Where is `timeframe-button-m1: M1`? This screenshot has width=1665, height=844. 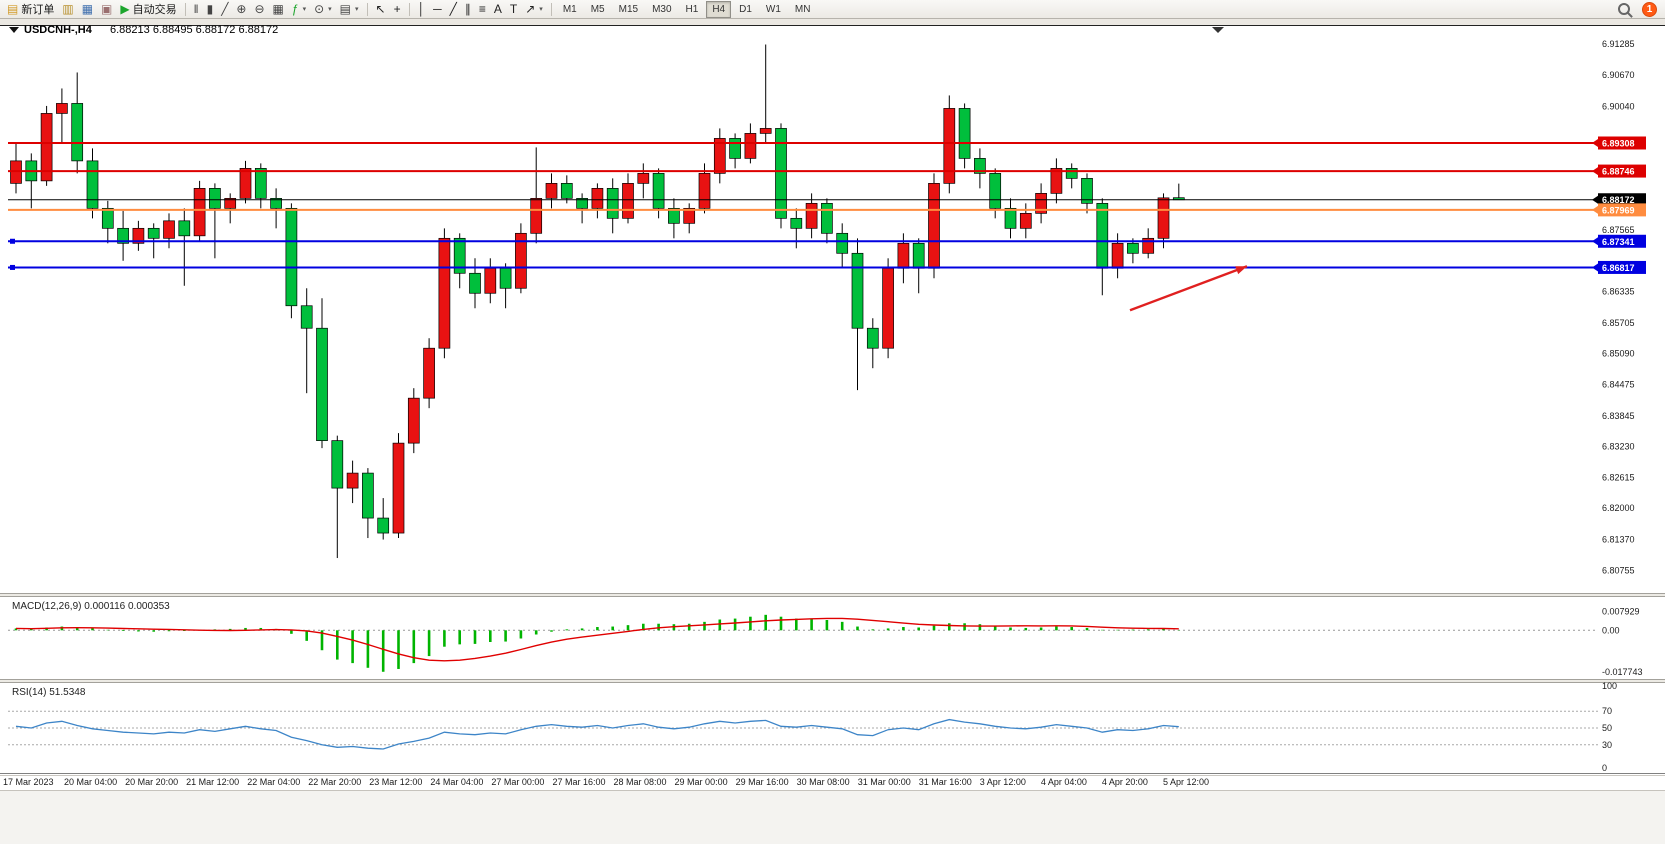
timeframe-button-m1: M1 is located at coordinates (569, 9).